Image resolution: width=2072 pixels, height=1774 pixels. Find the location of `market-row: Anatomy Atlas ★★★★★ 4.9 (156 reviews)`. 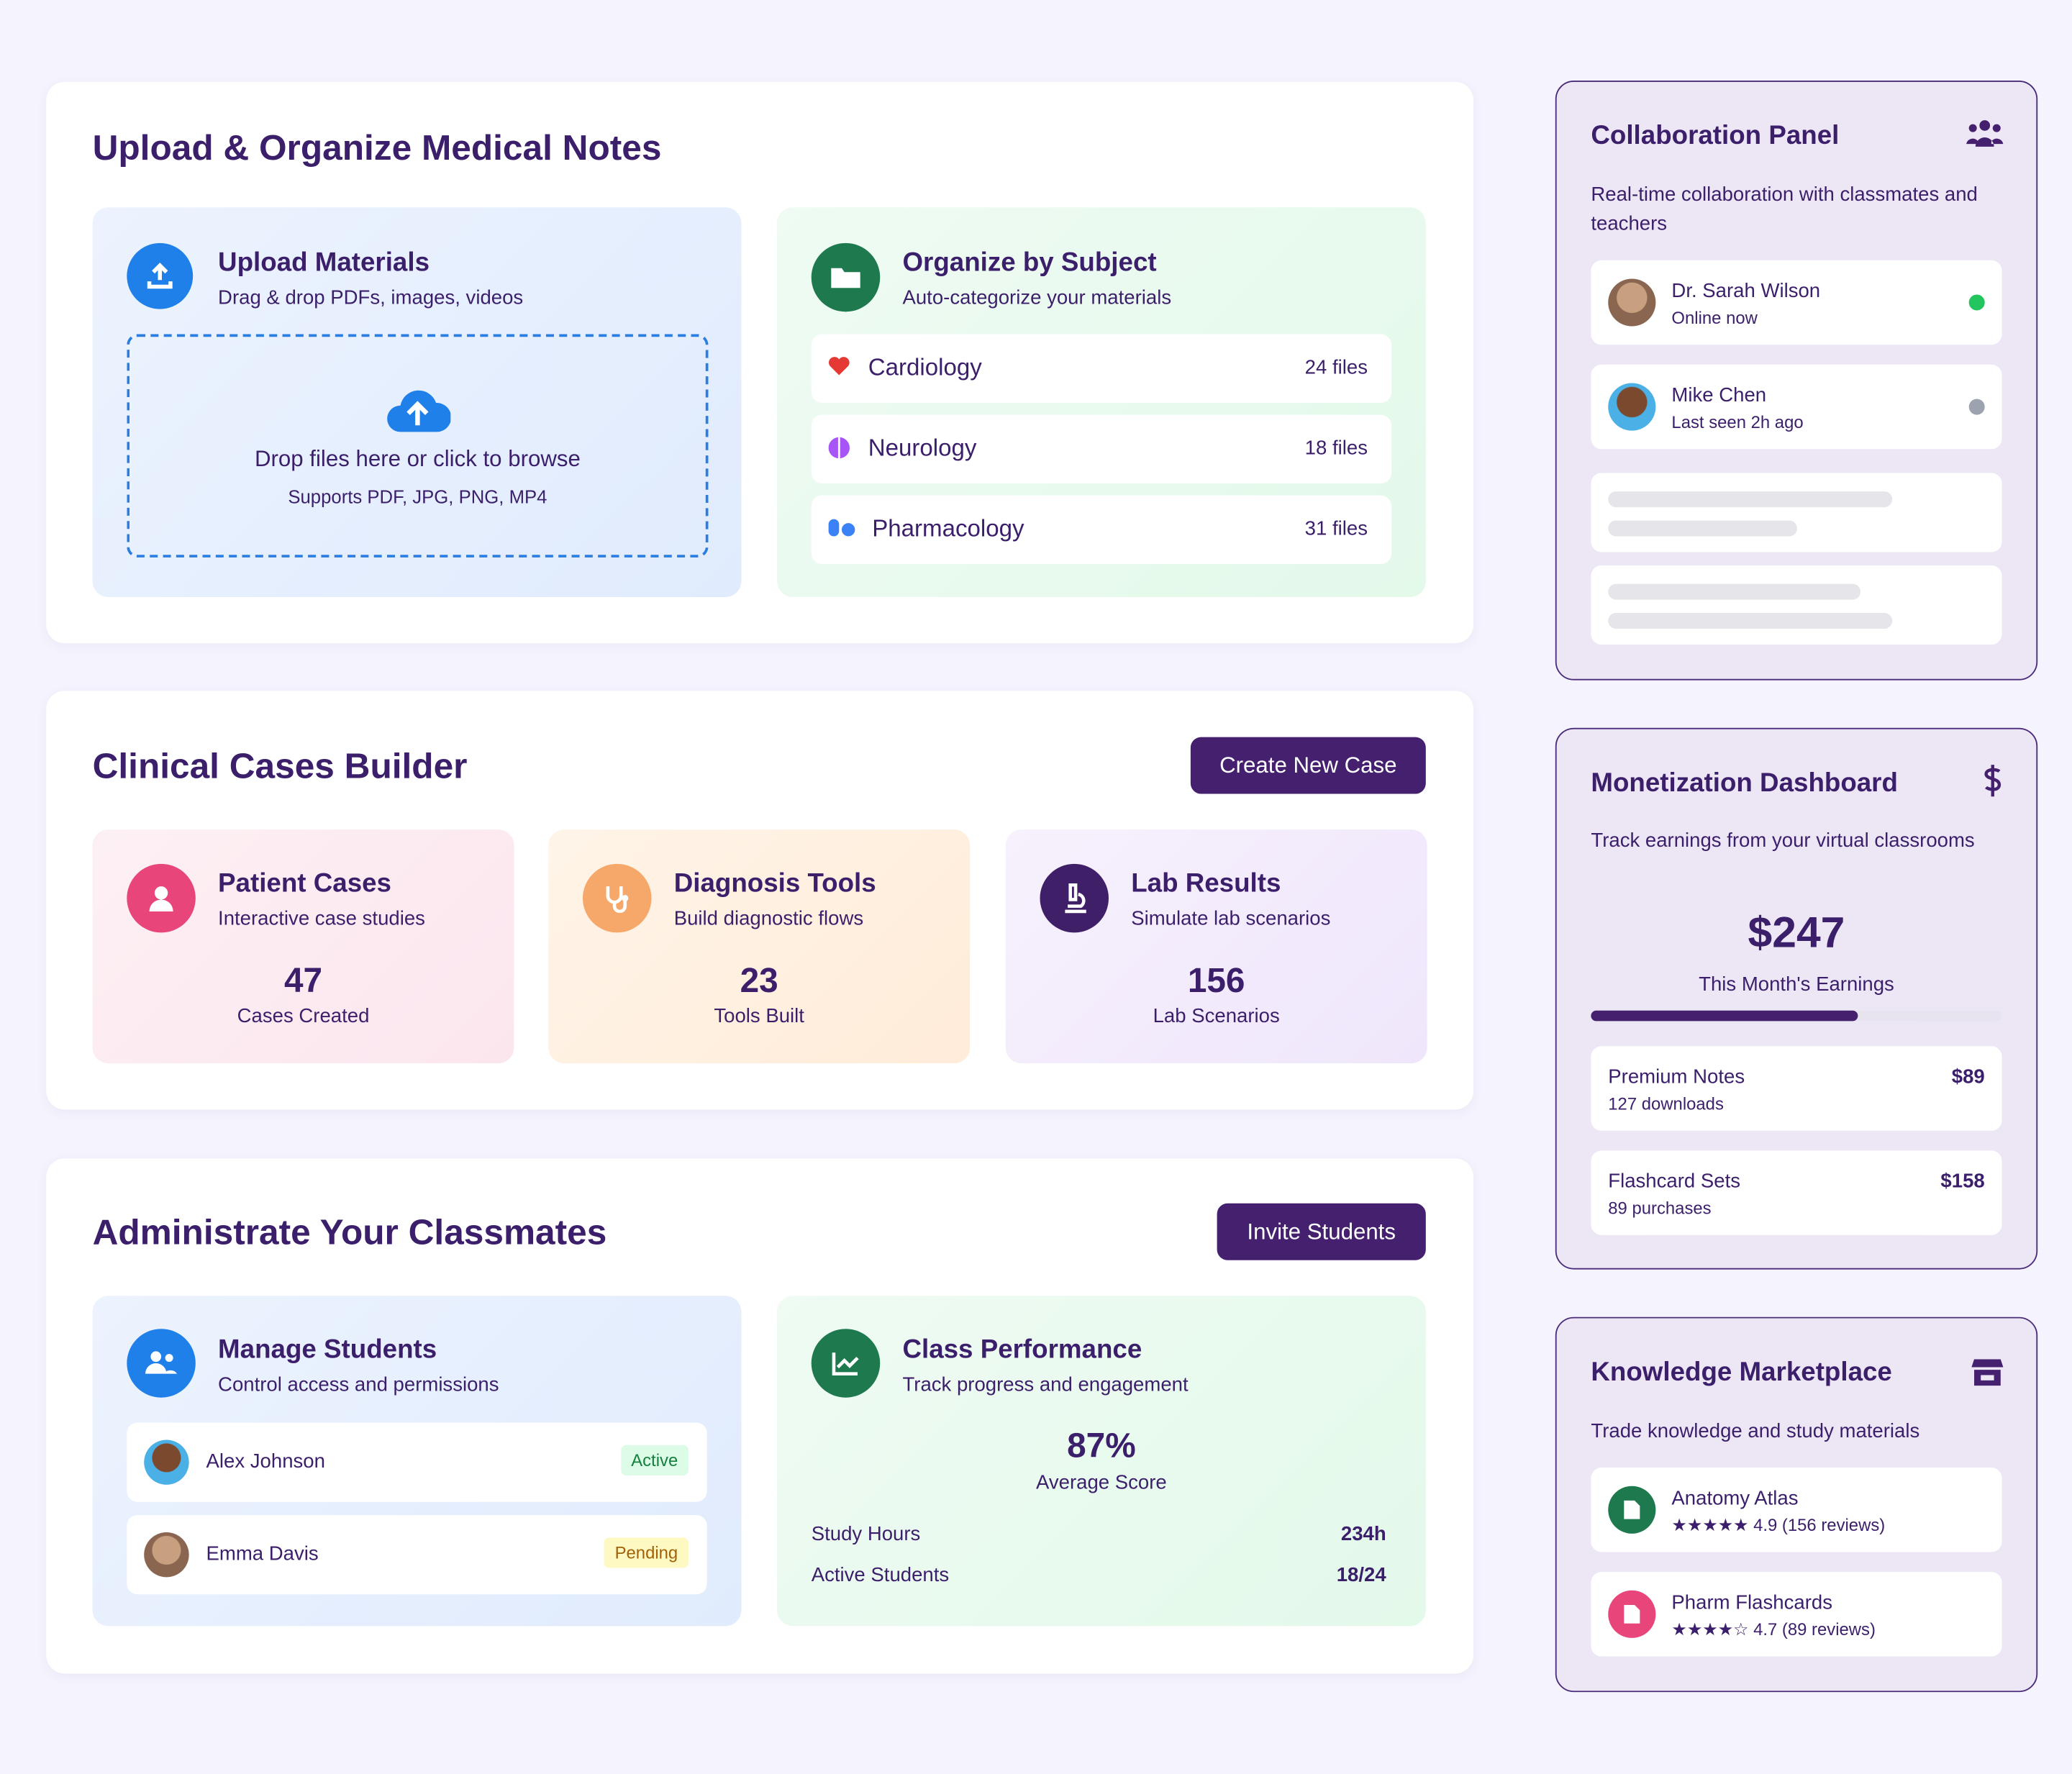

market-row: Anatomy Atlas ★★★★★ 4.9 (156 reviews) is located at coordinates (1797, 1510).